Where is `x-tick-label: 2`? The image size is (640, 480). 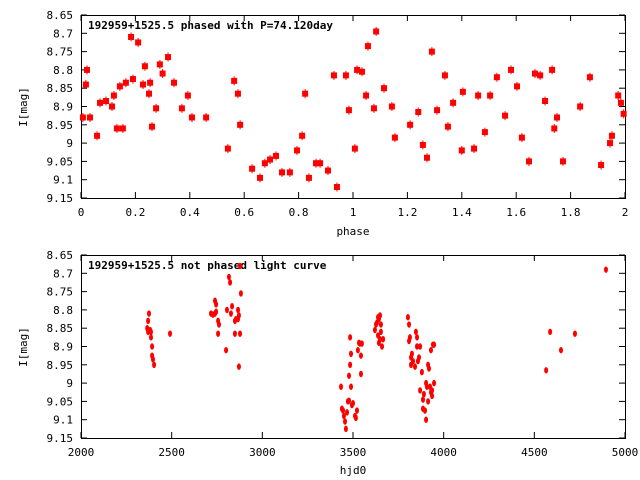 x-tick-label: 2 is located at coordinates (625, 212).